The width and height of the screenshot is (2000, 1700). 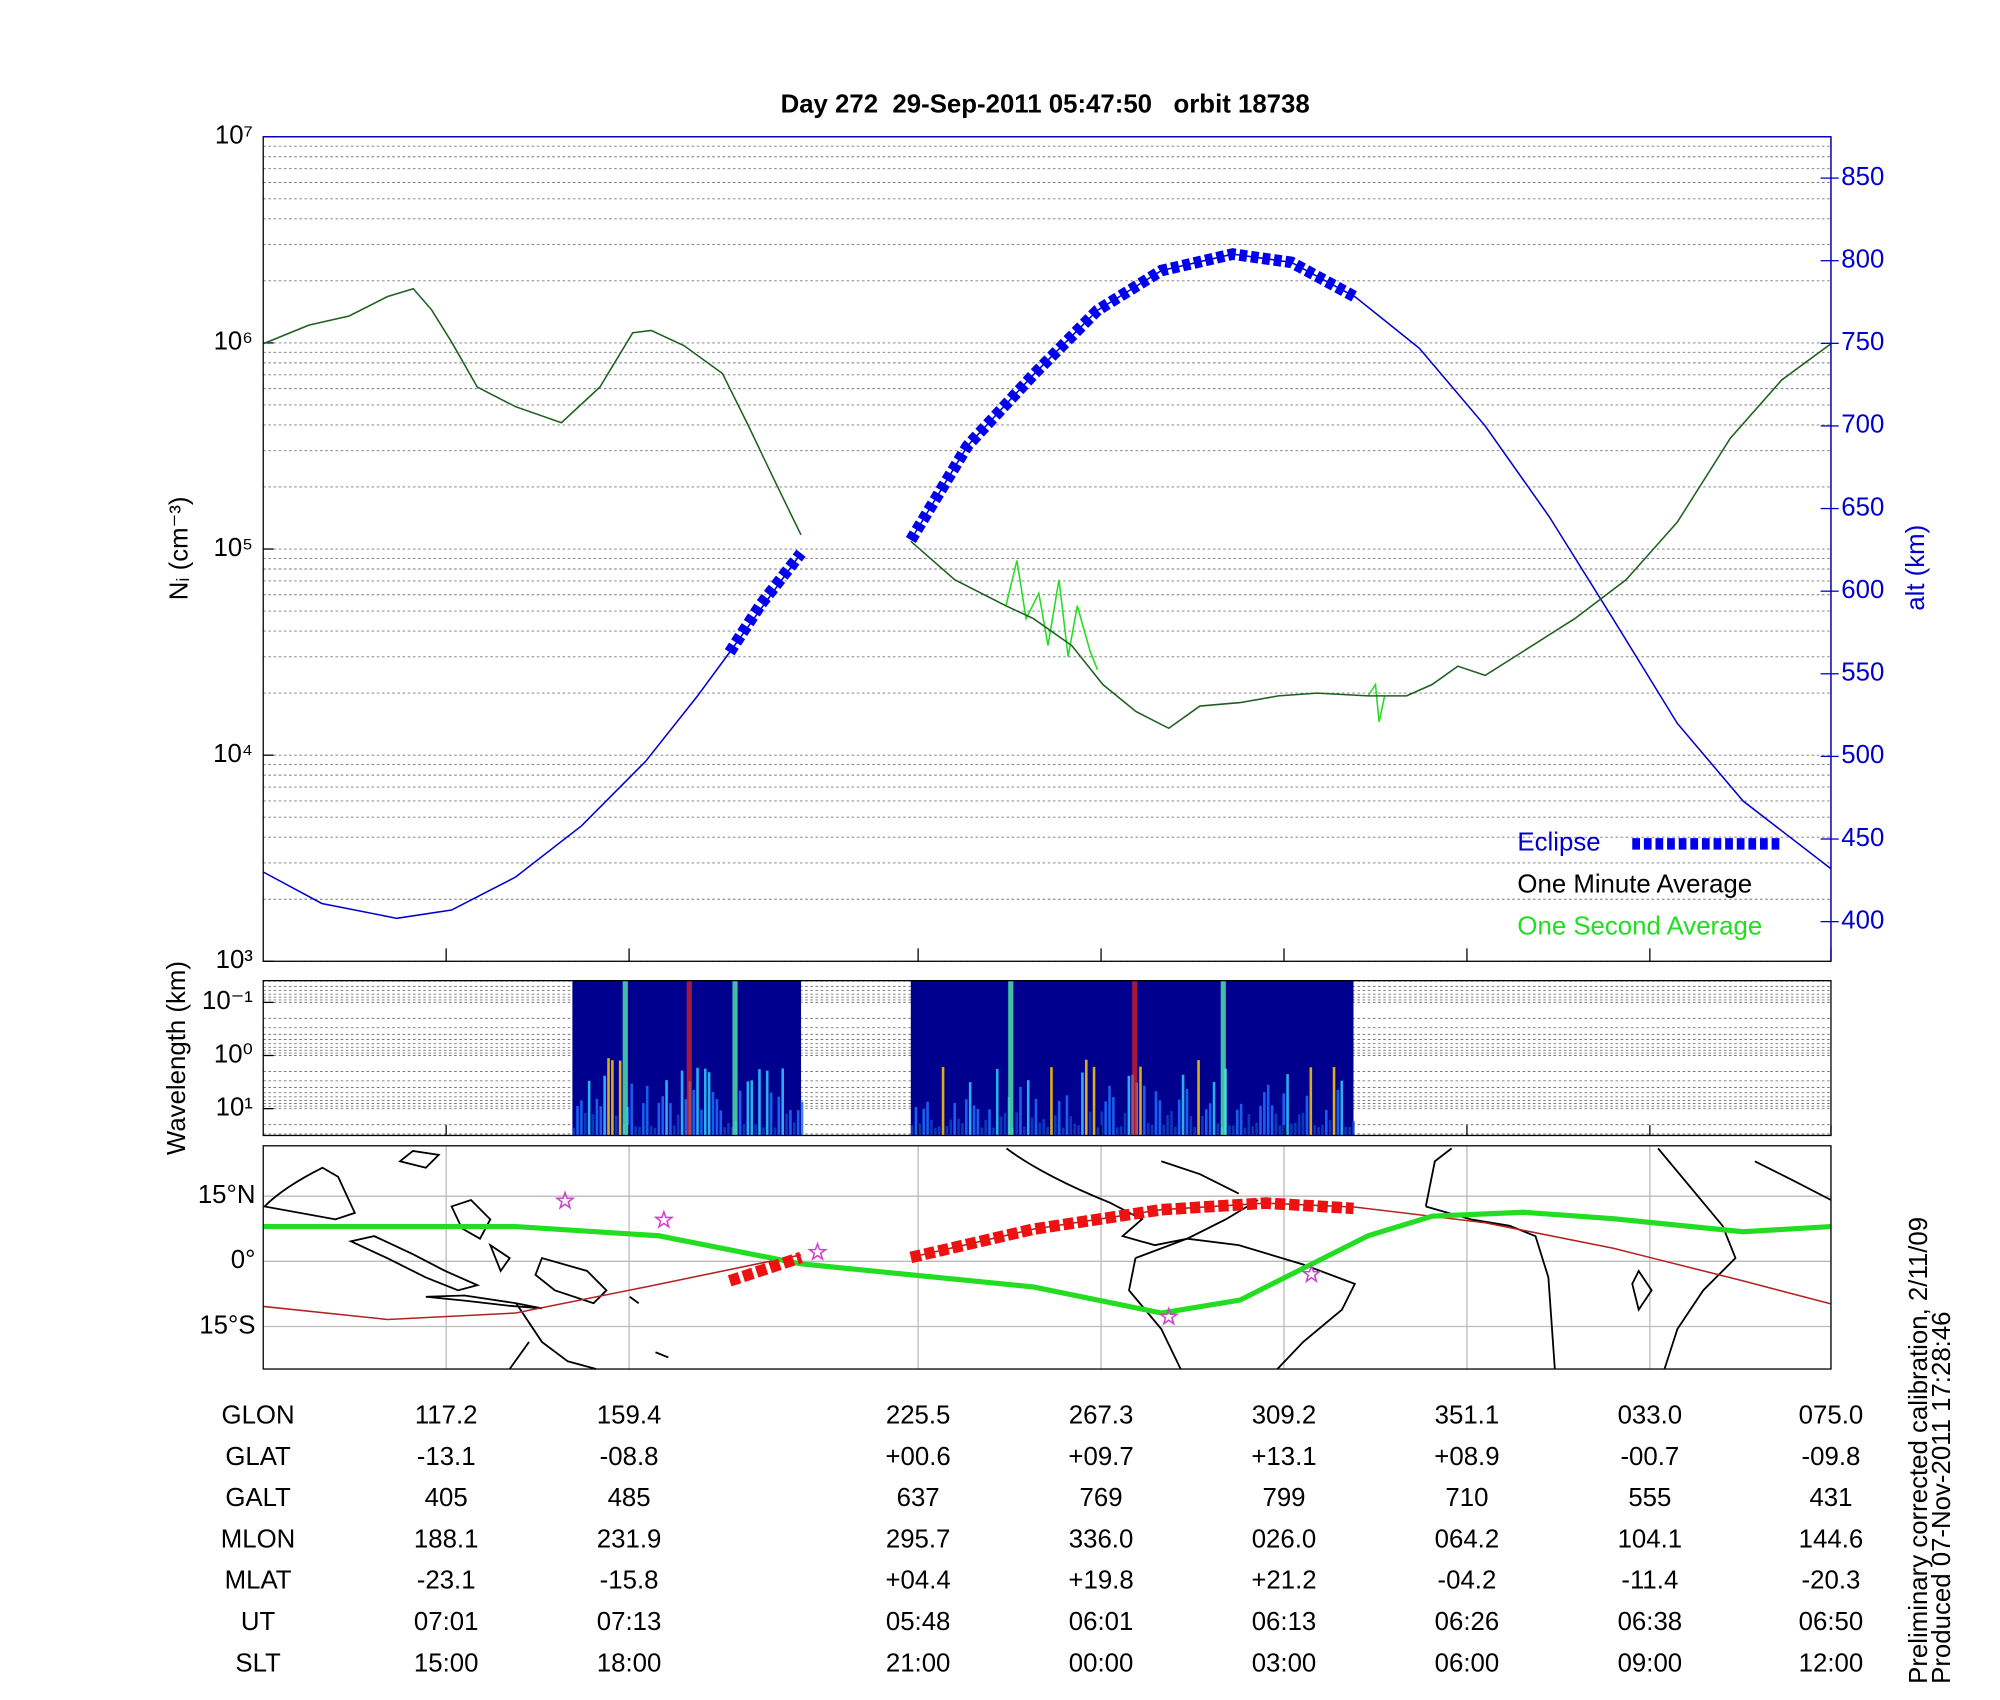 I want to click on y-tick-label: 10¹, so click(x=235, y=1107).